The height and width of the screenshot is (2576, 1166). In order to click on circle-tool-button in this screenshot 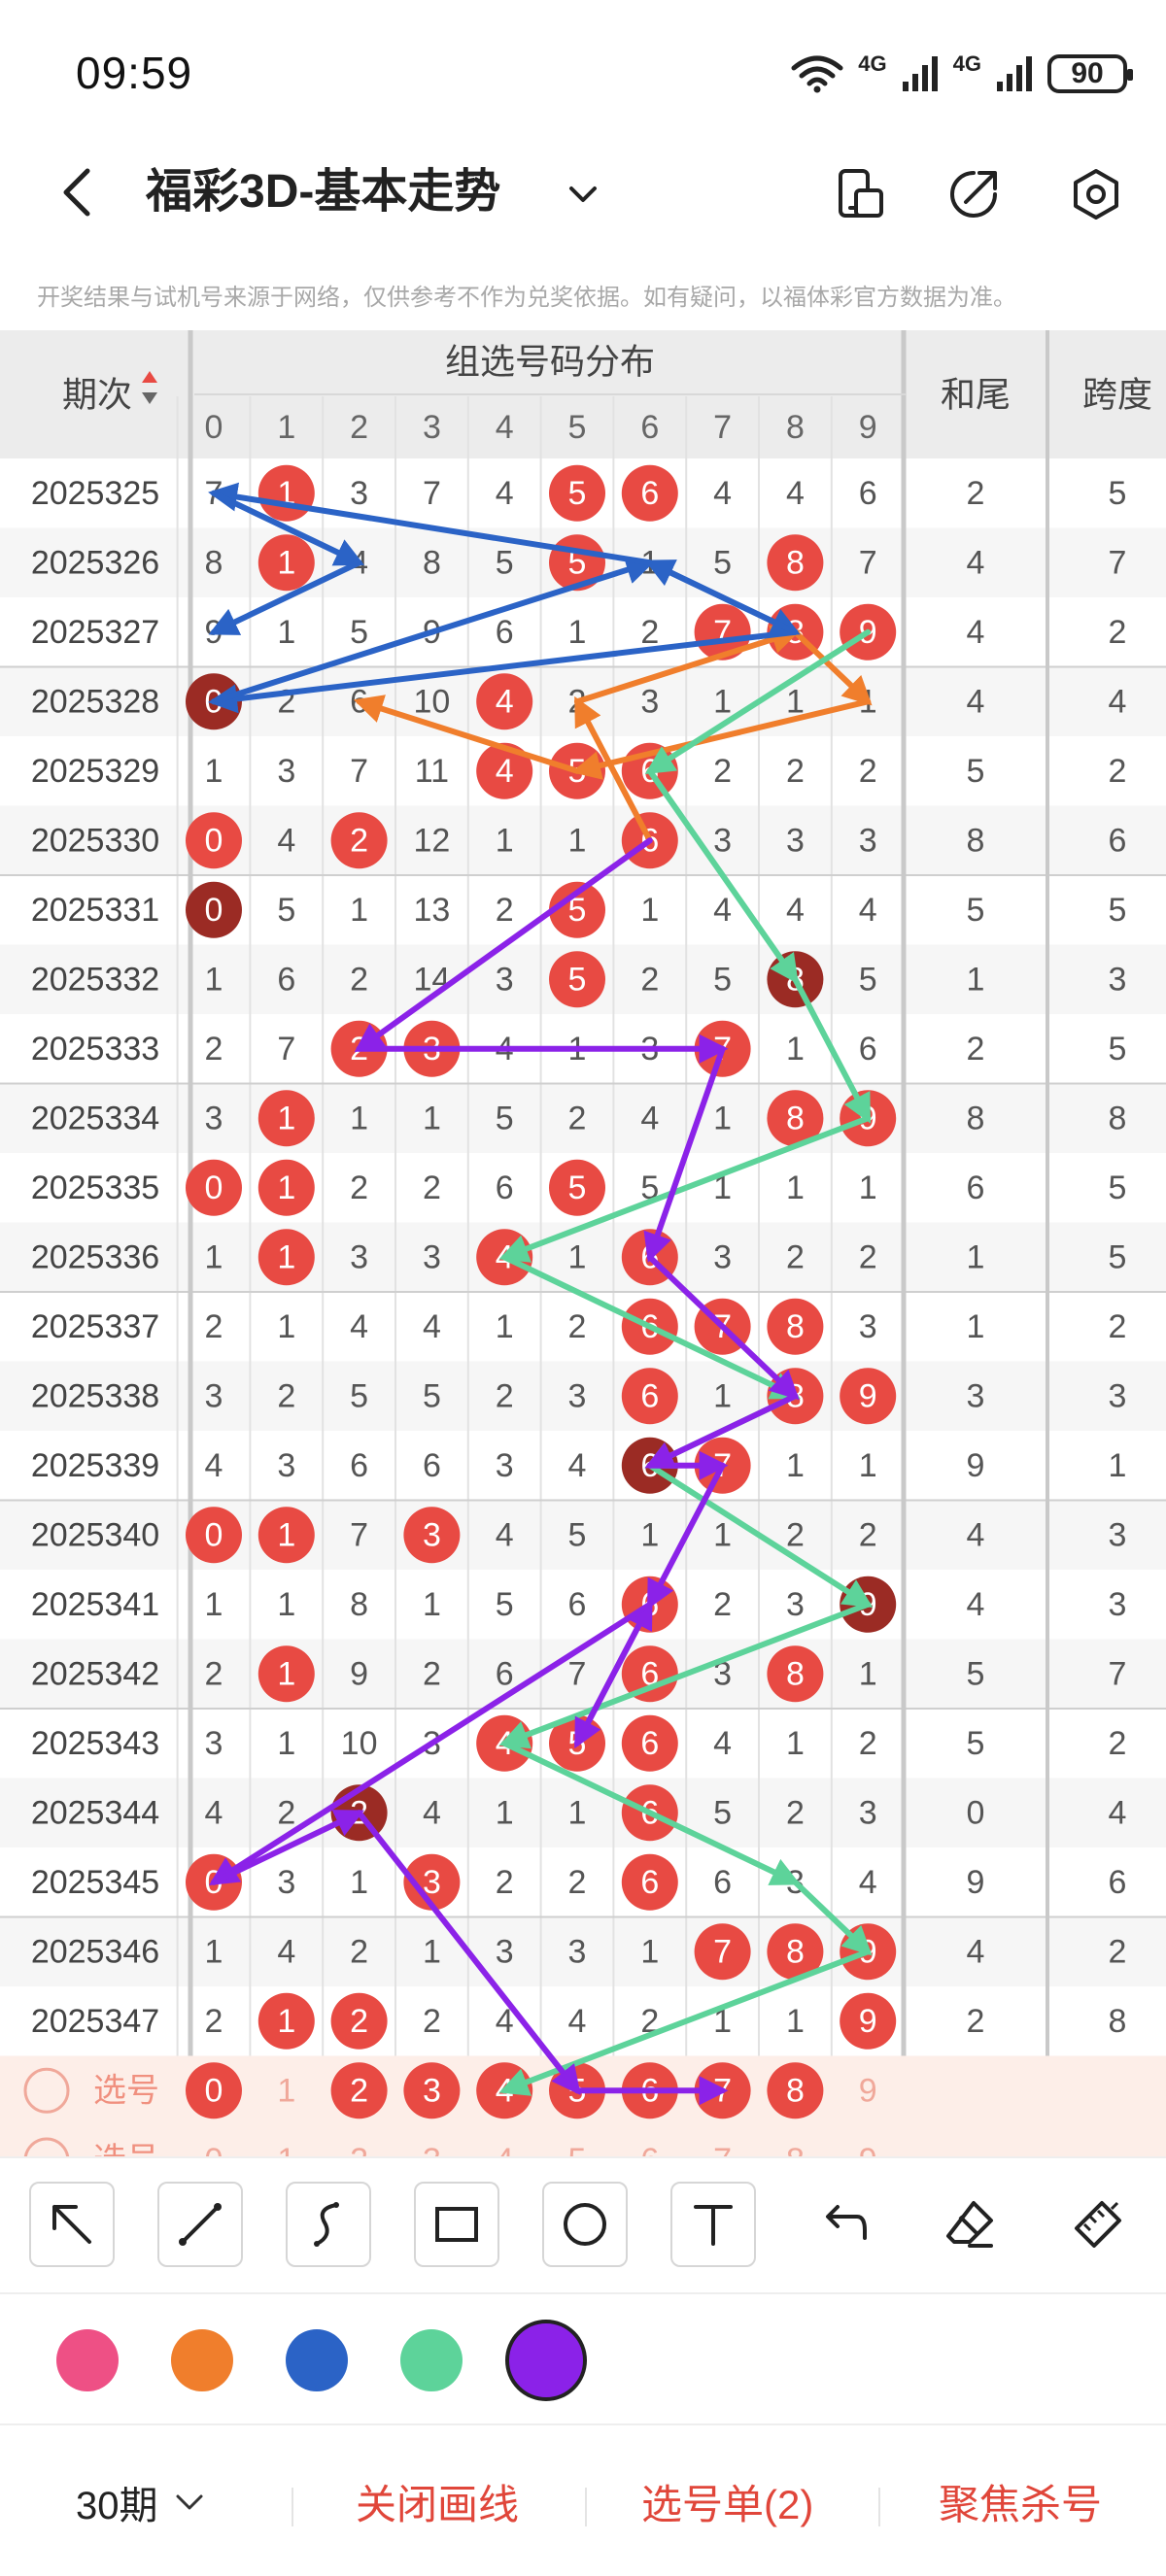, I will do `click(585, 2224)`.